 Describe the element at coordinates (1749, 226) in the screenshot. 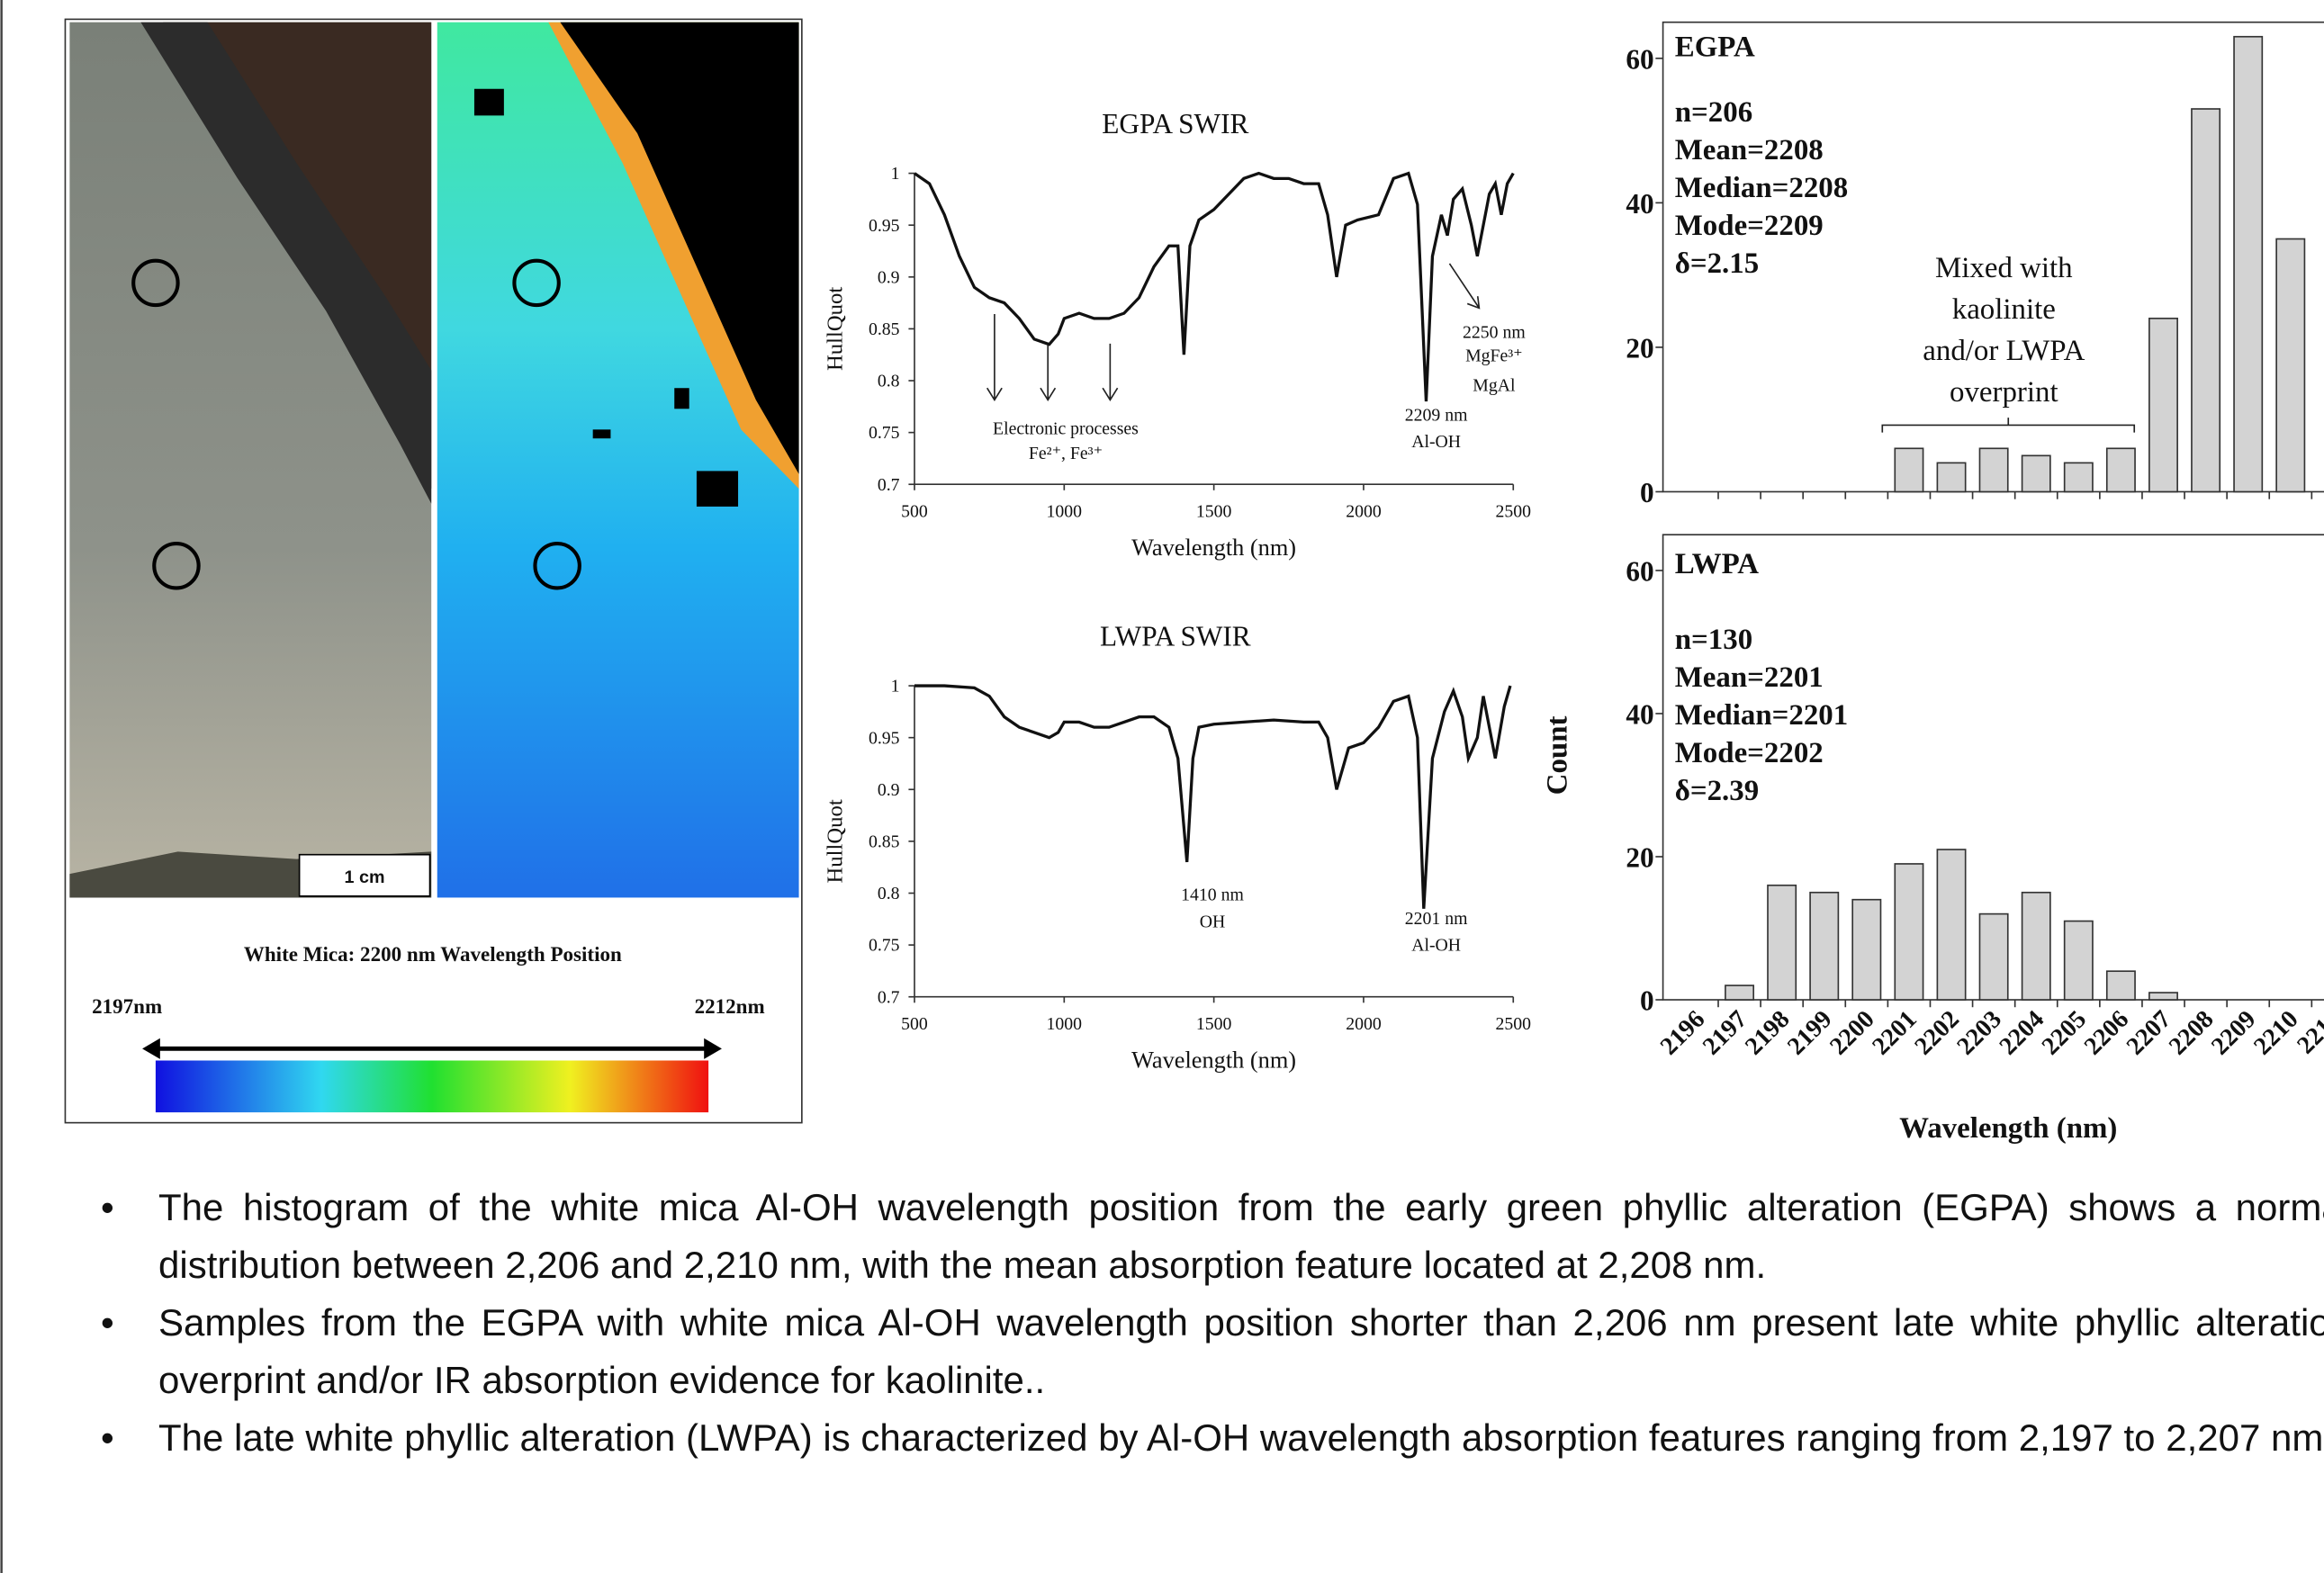

I see `stat-line: Mode=2209` at that location.